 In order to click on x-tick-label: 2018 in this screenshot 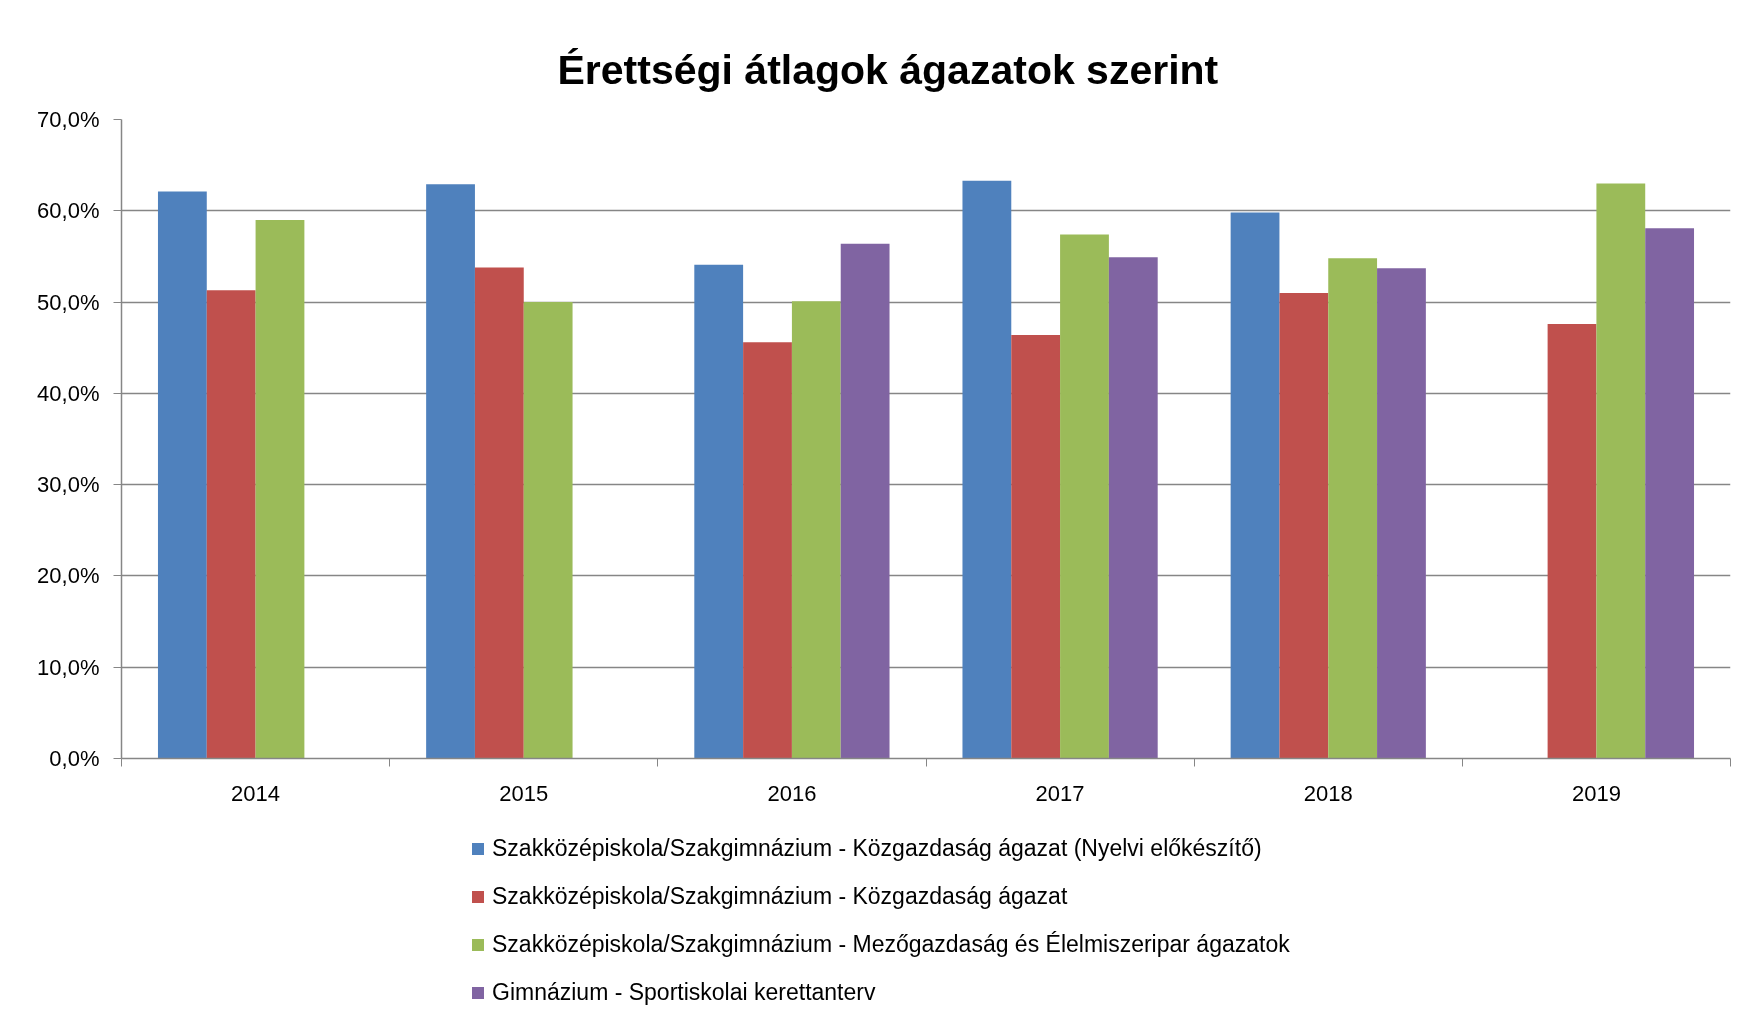, I will do `click(1328, 793)`.